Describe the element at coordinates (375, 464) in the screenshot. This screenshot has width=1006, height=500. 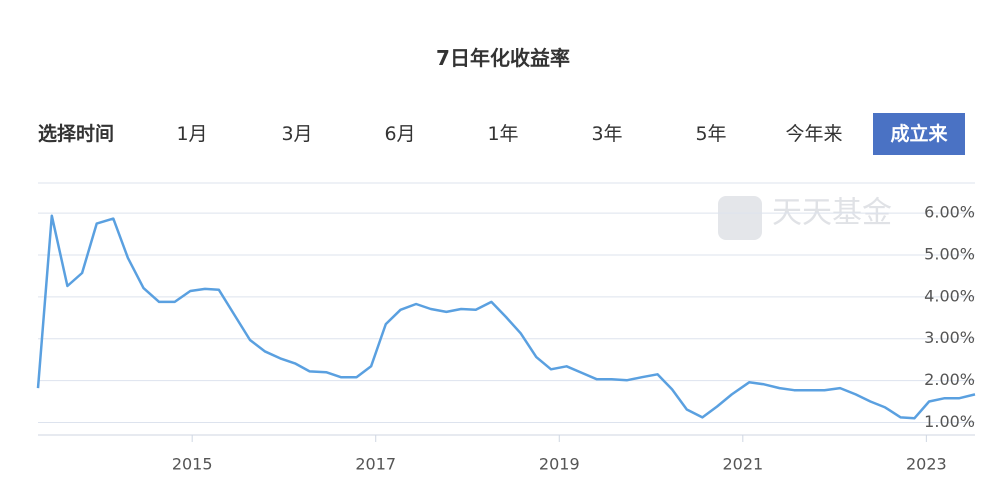
I see `x-tick-label: 2017` at that location.